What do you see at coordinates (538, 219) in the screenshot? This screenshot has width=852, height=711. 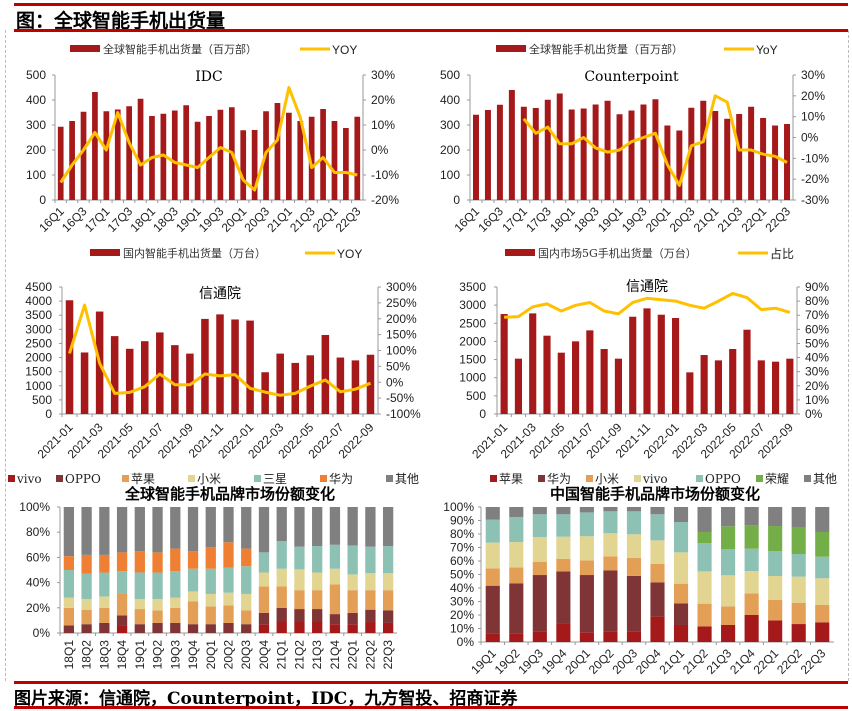 I see `x-tick-label: 17Q3` at bounding box center [538, 219].